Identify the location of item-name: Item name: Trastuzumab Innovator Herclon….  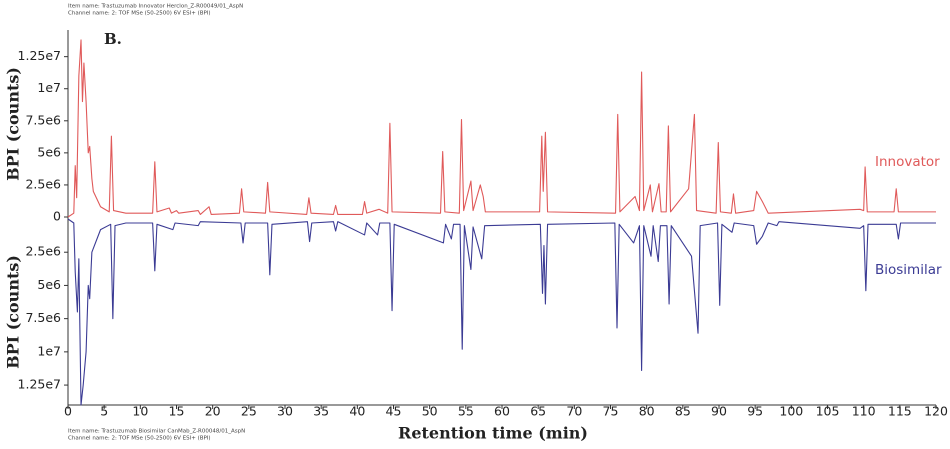
(155, 7).